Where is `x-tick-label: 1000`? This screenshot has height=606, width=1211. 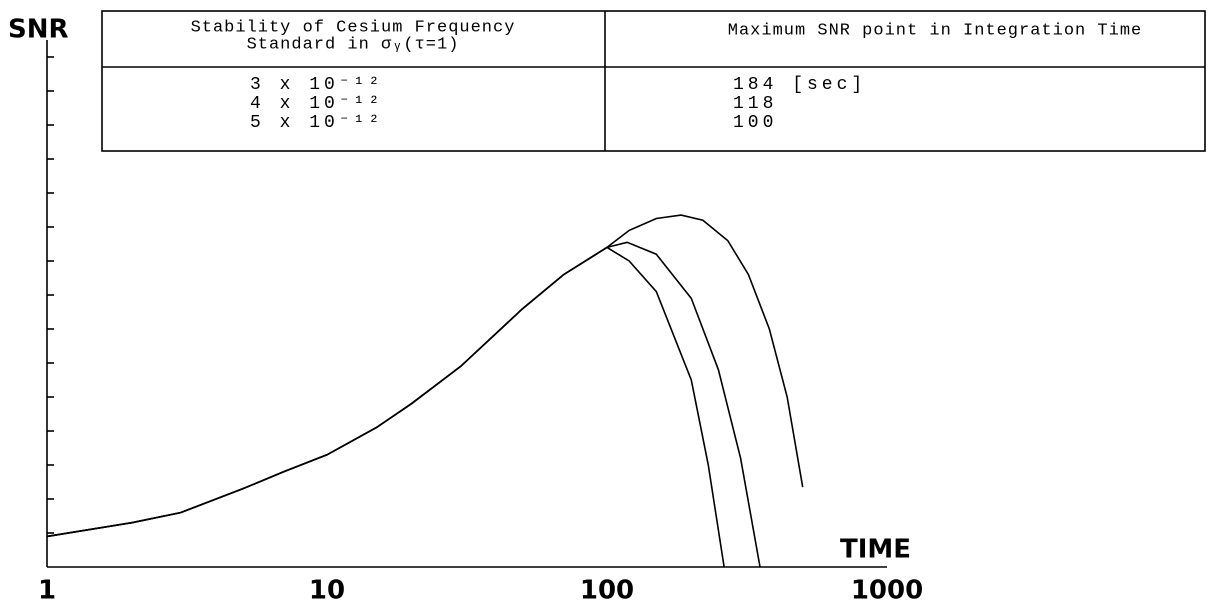
x-tick-label: 1000 is located at coordinates (887, 591).